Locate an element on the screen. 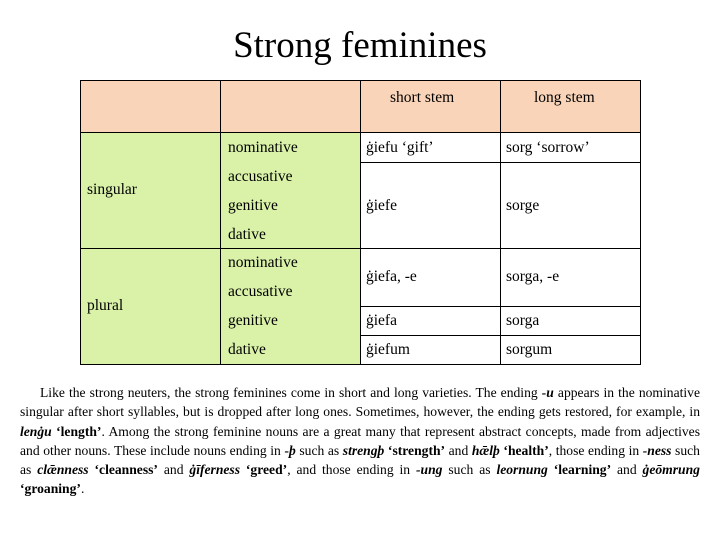 The height and width of the screenshot is (540, 720). form-pl-gen-short: ġiefa is located at coordinates (381, 320).